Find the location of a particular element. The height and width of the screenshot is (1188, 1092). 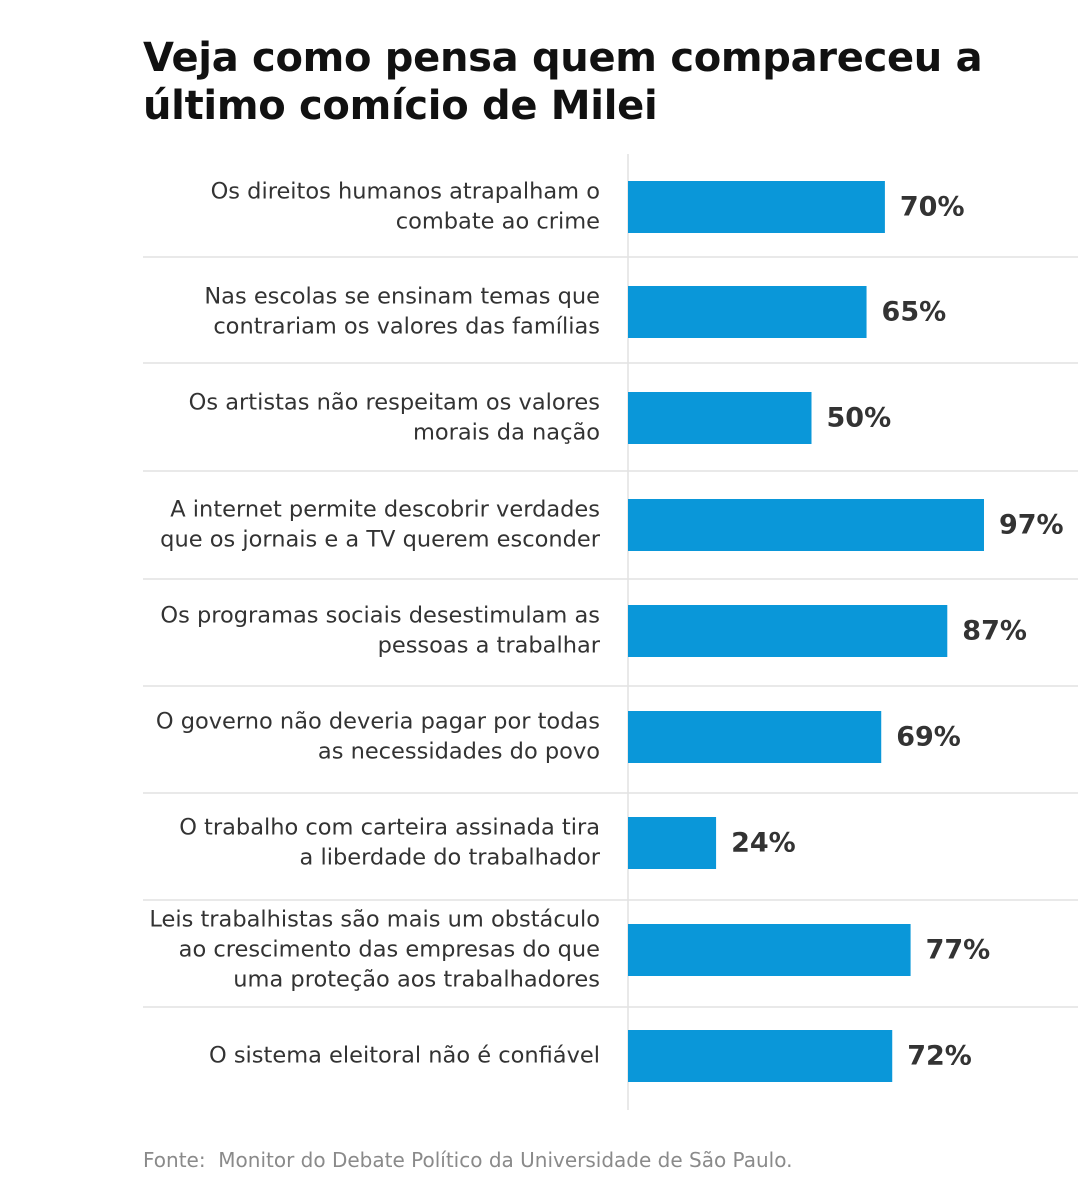

category-label-line: contrariam os valores das famílias is located at coordinates (406, 327).